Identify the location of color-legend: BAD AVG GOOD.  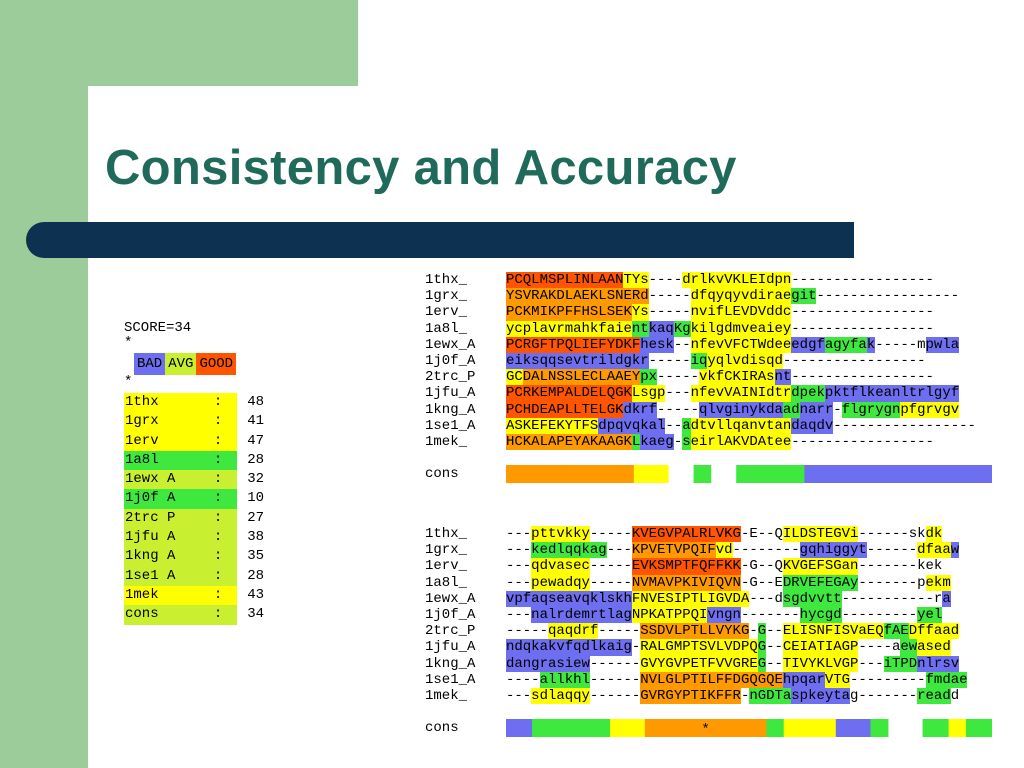
(199, 364).